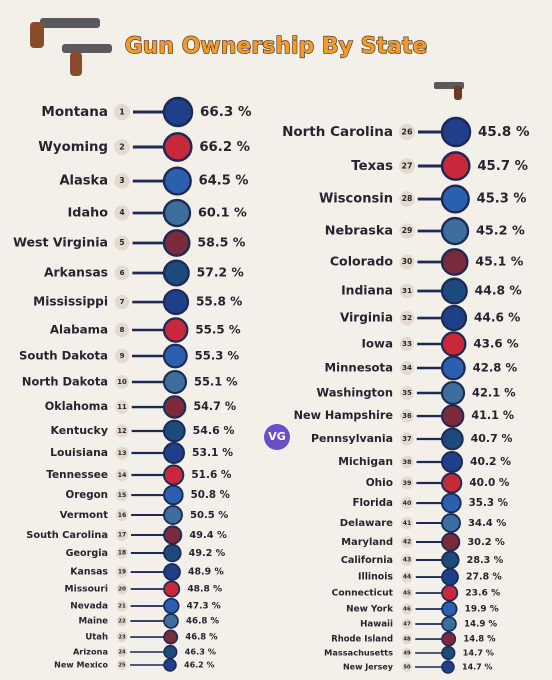 Image resolution: width=552 pixels, height=680 pixels. I want to click on state-name: Arizona, so click(90, 652).